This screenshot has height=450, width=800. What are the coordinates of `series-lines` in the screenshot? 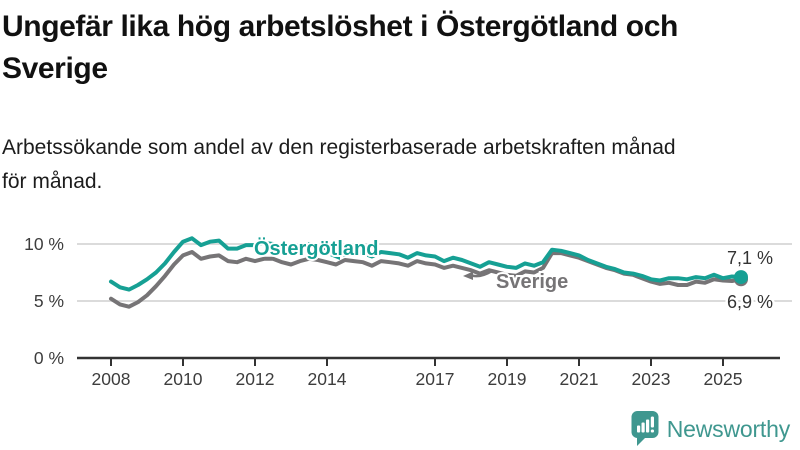 It's located at (428, 272).